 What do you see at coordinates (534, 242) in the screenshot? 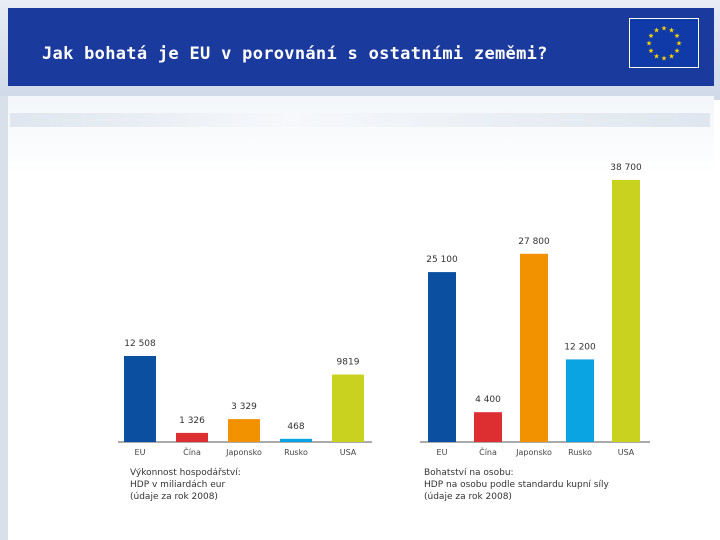
I see `right-data-label-2: 27 800` at bounding box center [534, 242].